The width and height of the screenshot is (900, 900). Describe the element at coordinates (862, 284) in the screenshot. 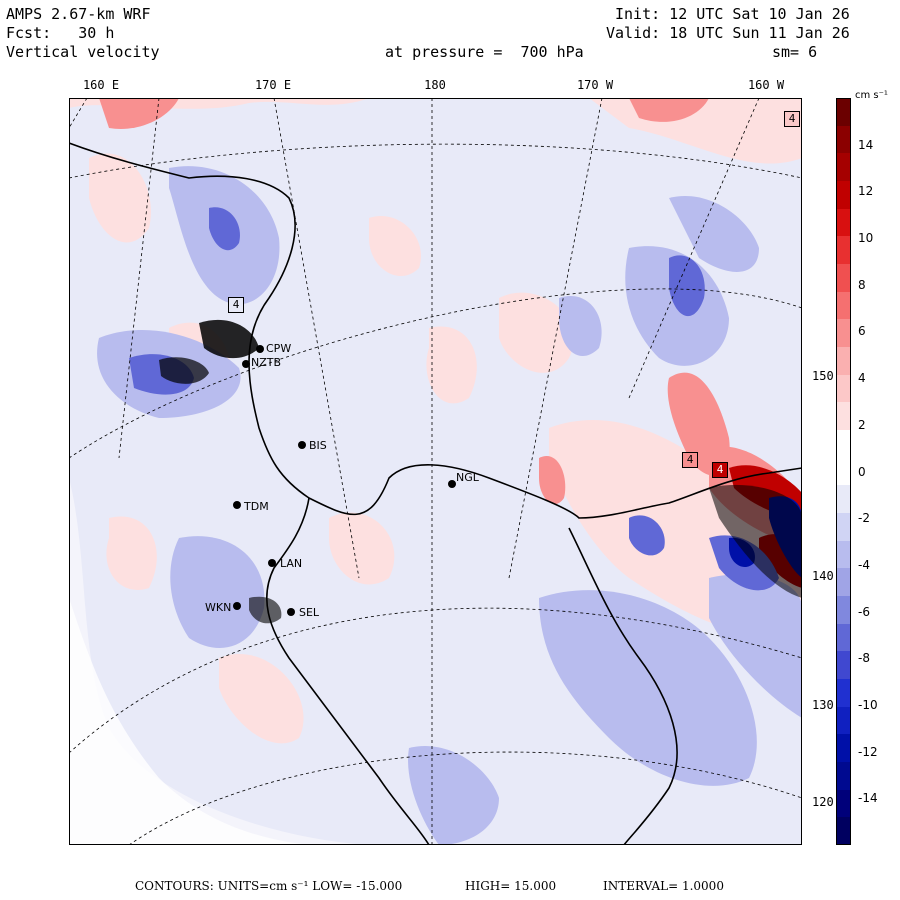

I see `colorbar-tick-label: 8` at that location.